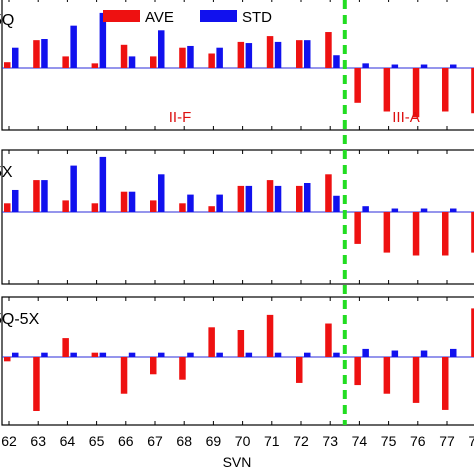 The height and width of the screenshot is (474, 474). I want to click on x-tick-label: 74, so click(360, 441).